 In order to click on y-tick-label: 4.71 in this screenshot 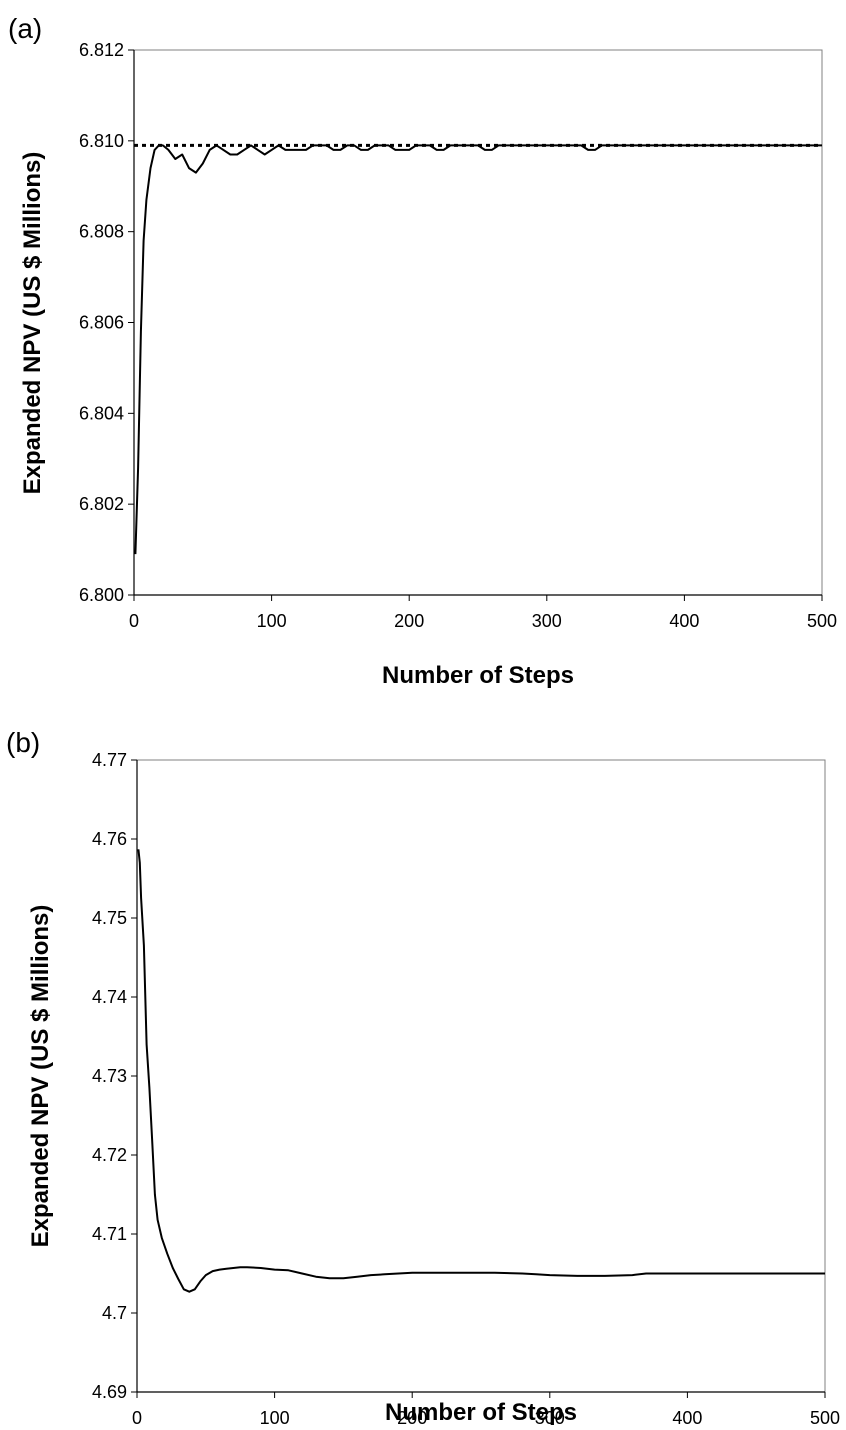, I will do `click(109, 1234)`.